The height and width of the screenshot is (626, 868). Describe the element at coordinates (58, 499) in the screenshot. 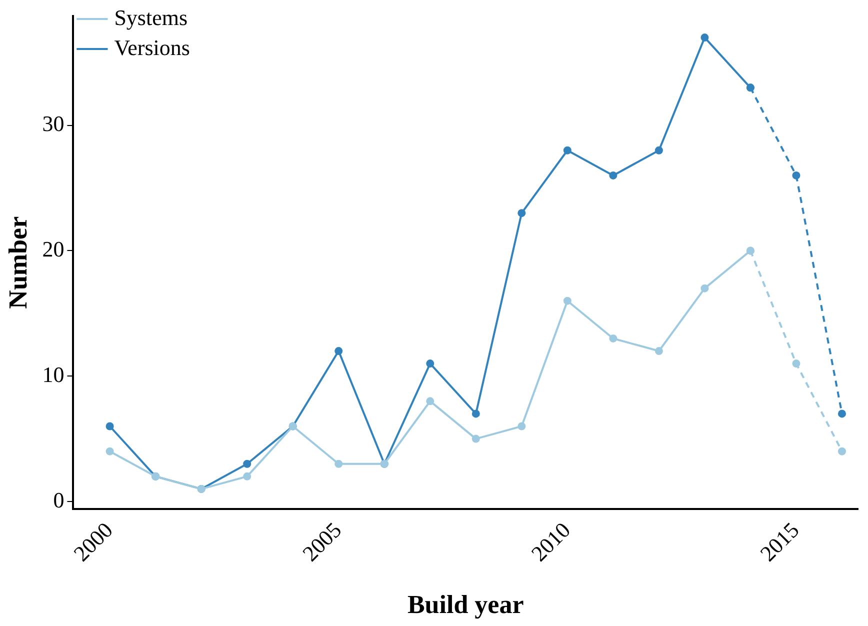

I see `y-tick-label: 0` at that location.